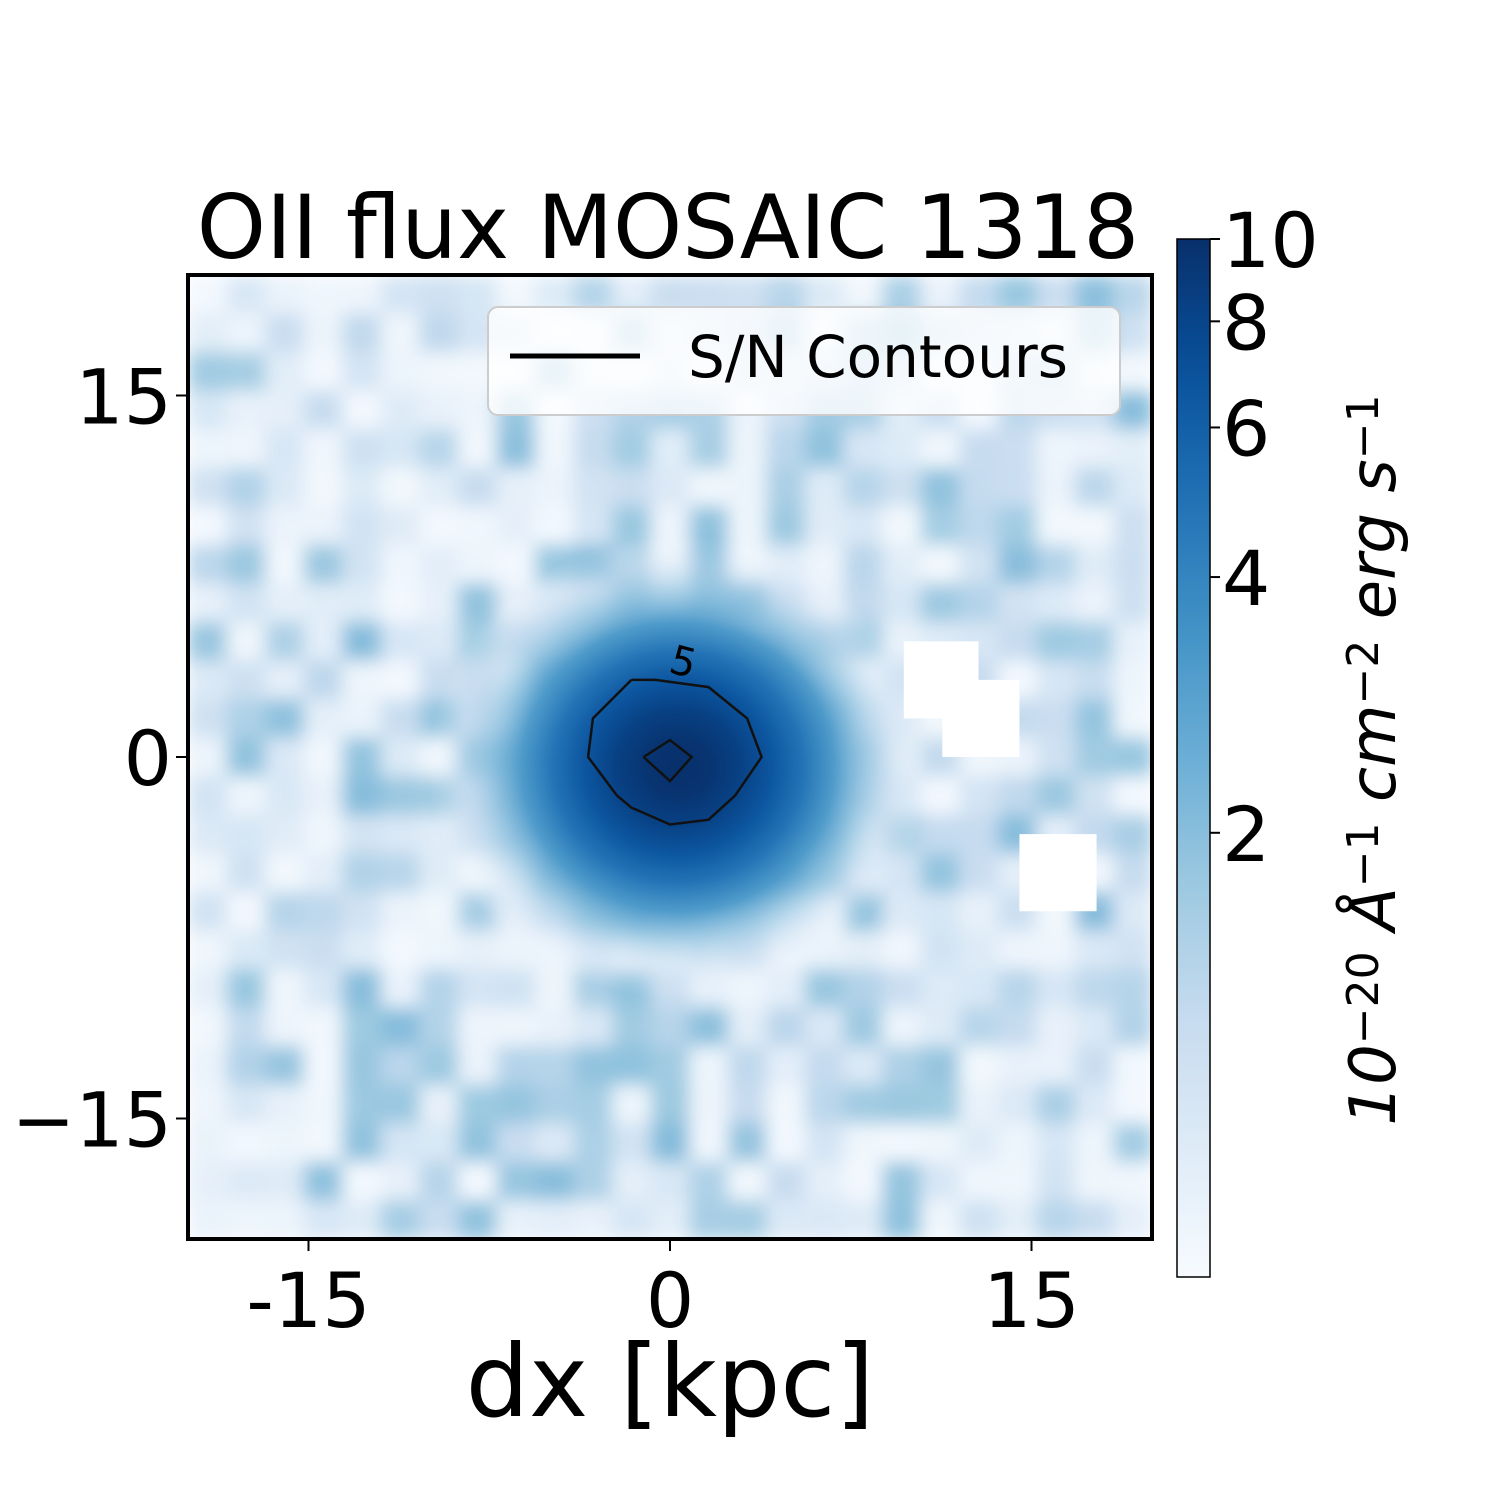  Describe the element at coordinates (123, 397) in the screenshot. I see `y-tick-label: 15` at that location.